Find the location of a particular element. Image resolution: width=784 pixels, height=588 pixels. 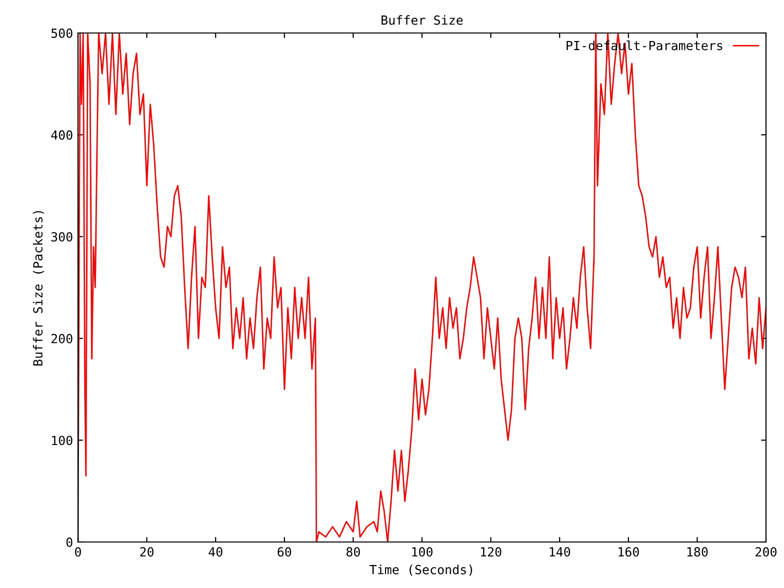

x-tick-label: 100 is located at coordinates (422, 552).